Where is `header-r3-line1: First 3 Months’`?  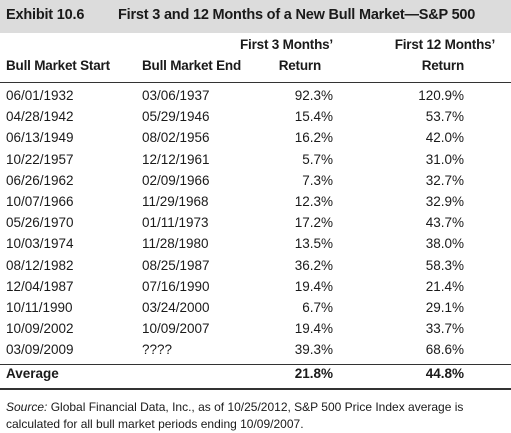
header-r3-line1: First 3 Months’ is located at coordinates (286, 44).